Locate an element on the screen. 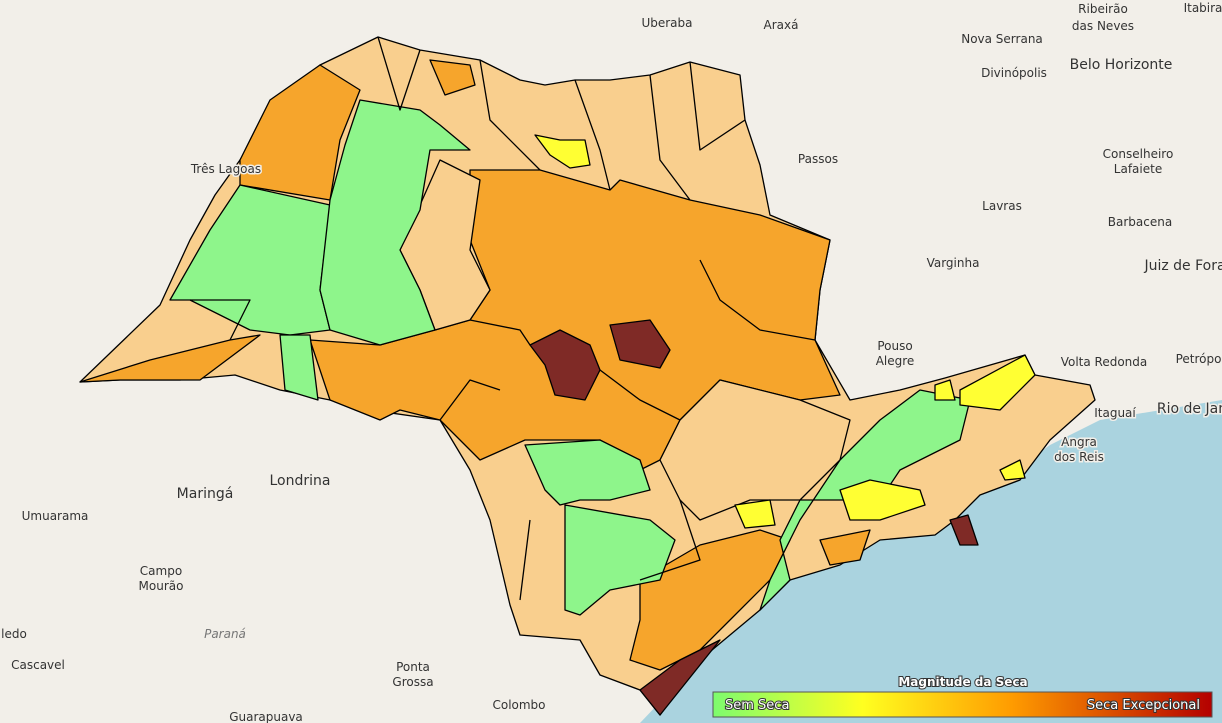 This screenshot has width=1222, height=723. city-label: Itaguaí is located at coordinates (1115, 413).